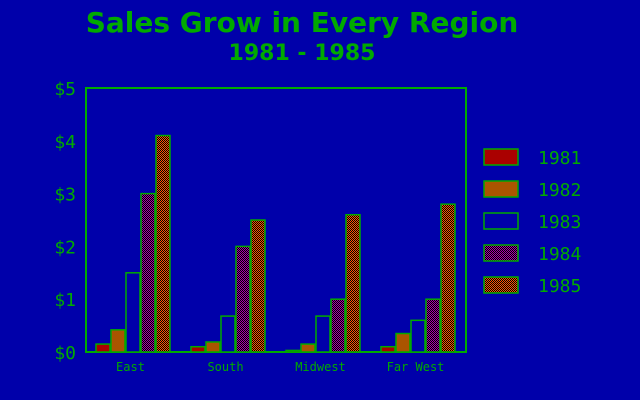 This screenshot has width=640, height=400. What do you see at coordinates (65, 221) in the screenshot?
I see `y-axis-ticks: $0 $1 $2 $3 $4 $5` at bounding box center [65, 221].